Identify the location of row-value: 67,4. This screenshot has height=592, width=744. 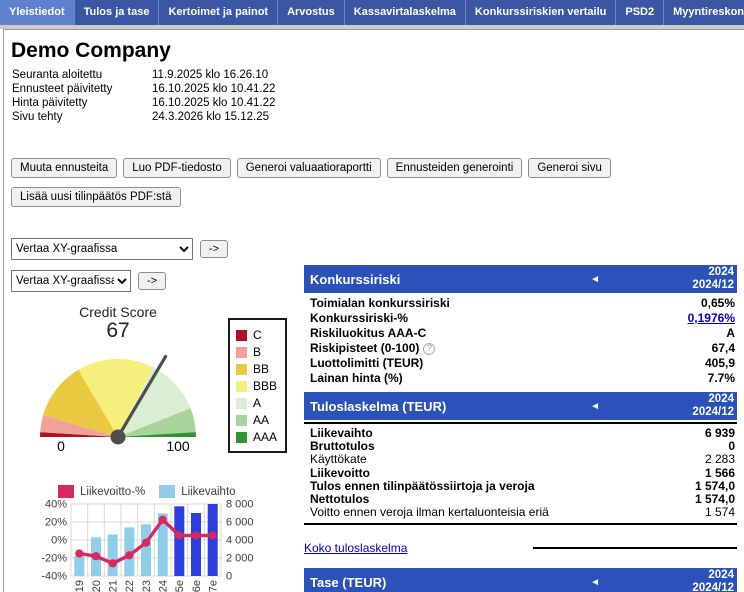
(723, 348).